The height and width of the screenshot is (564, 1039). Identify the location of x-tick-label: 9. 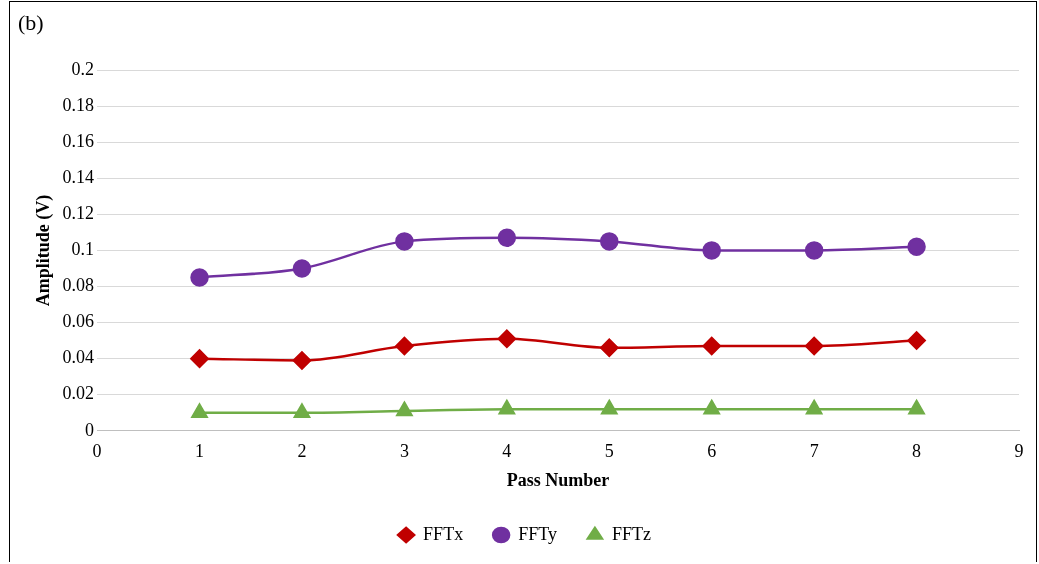
(1019, 451).